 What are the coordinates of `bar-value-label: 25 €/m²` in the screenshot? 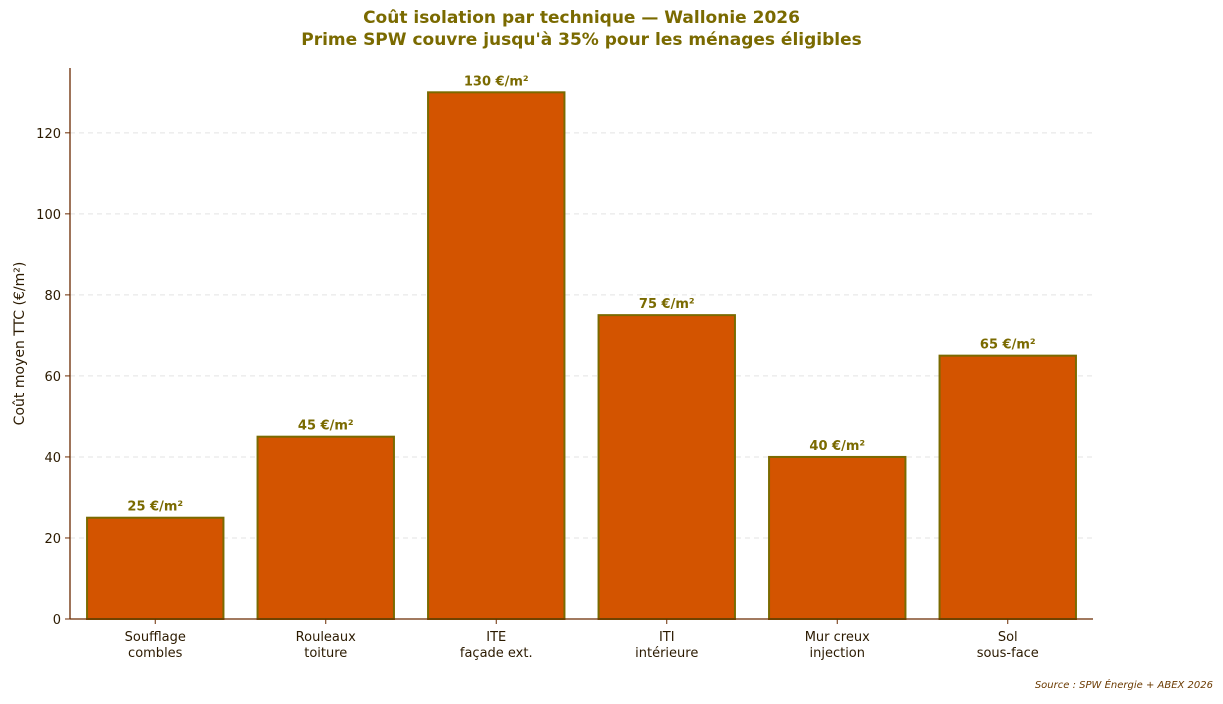 It's located at (155, 507).